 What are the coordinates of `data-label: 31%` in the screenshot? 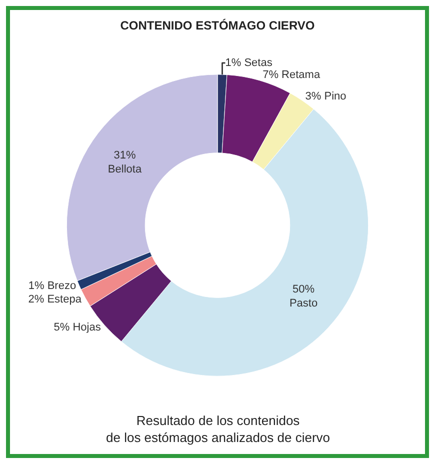 It's located at (125, 155).